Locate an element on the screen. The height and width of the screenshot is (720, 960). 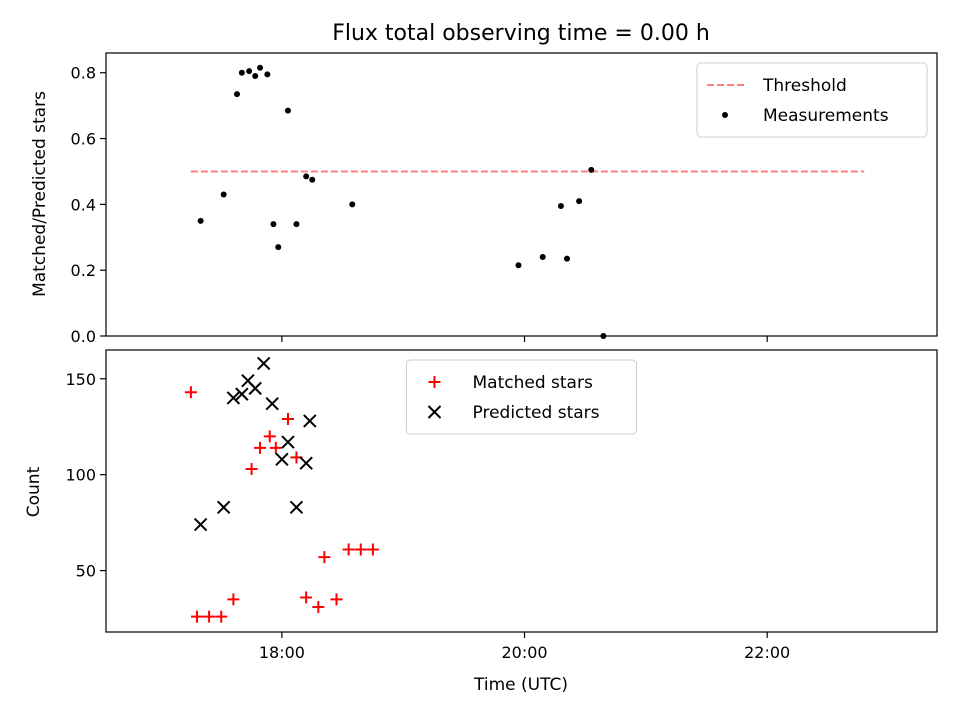
y-tick-label: 0.8 is located at coordinates (83, 73).